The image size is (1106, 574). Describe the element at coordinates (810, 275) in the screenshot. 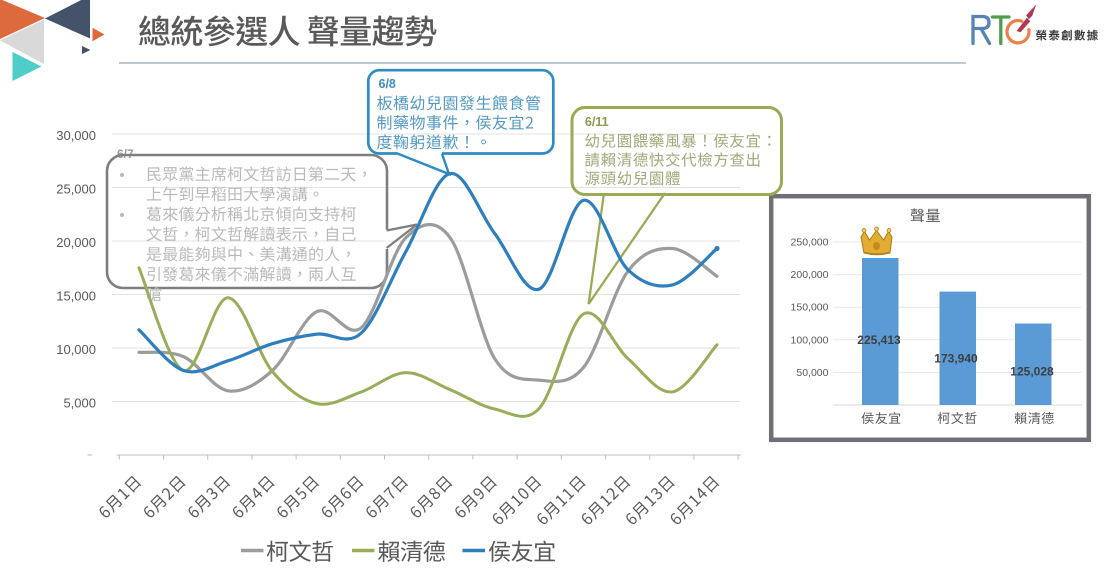

I see `svg-text: 200,000` at that location.